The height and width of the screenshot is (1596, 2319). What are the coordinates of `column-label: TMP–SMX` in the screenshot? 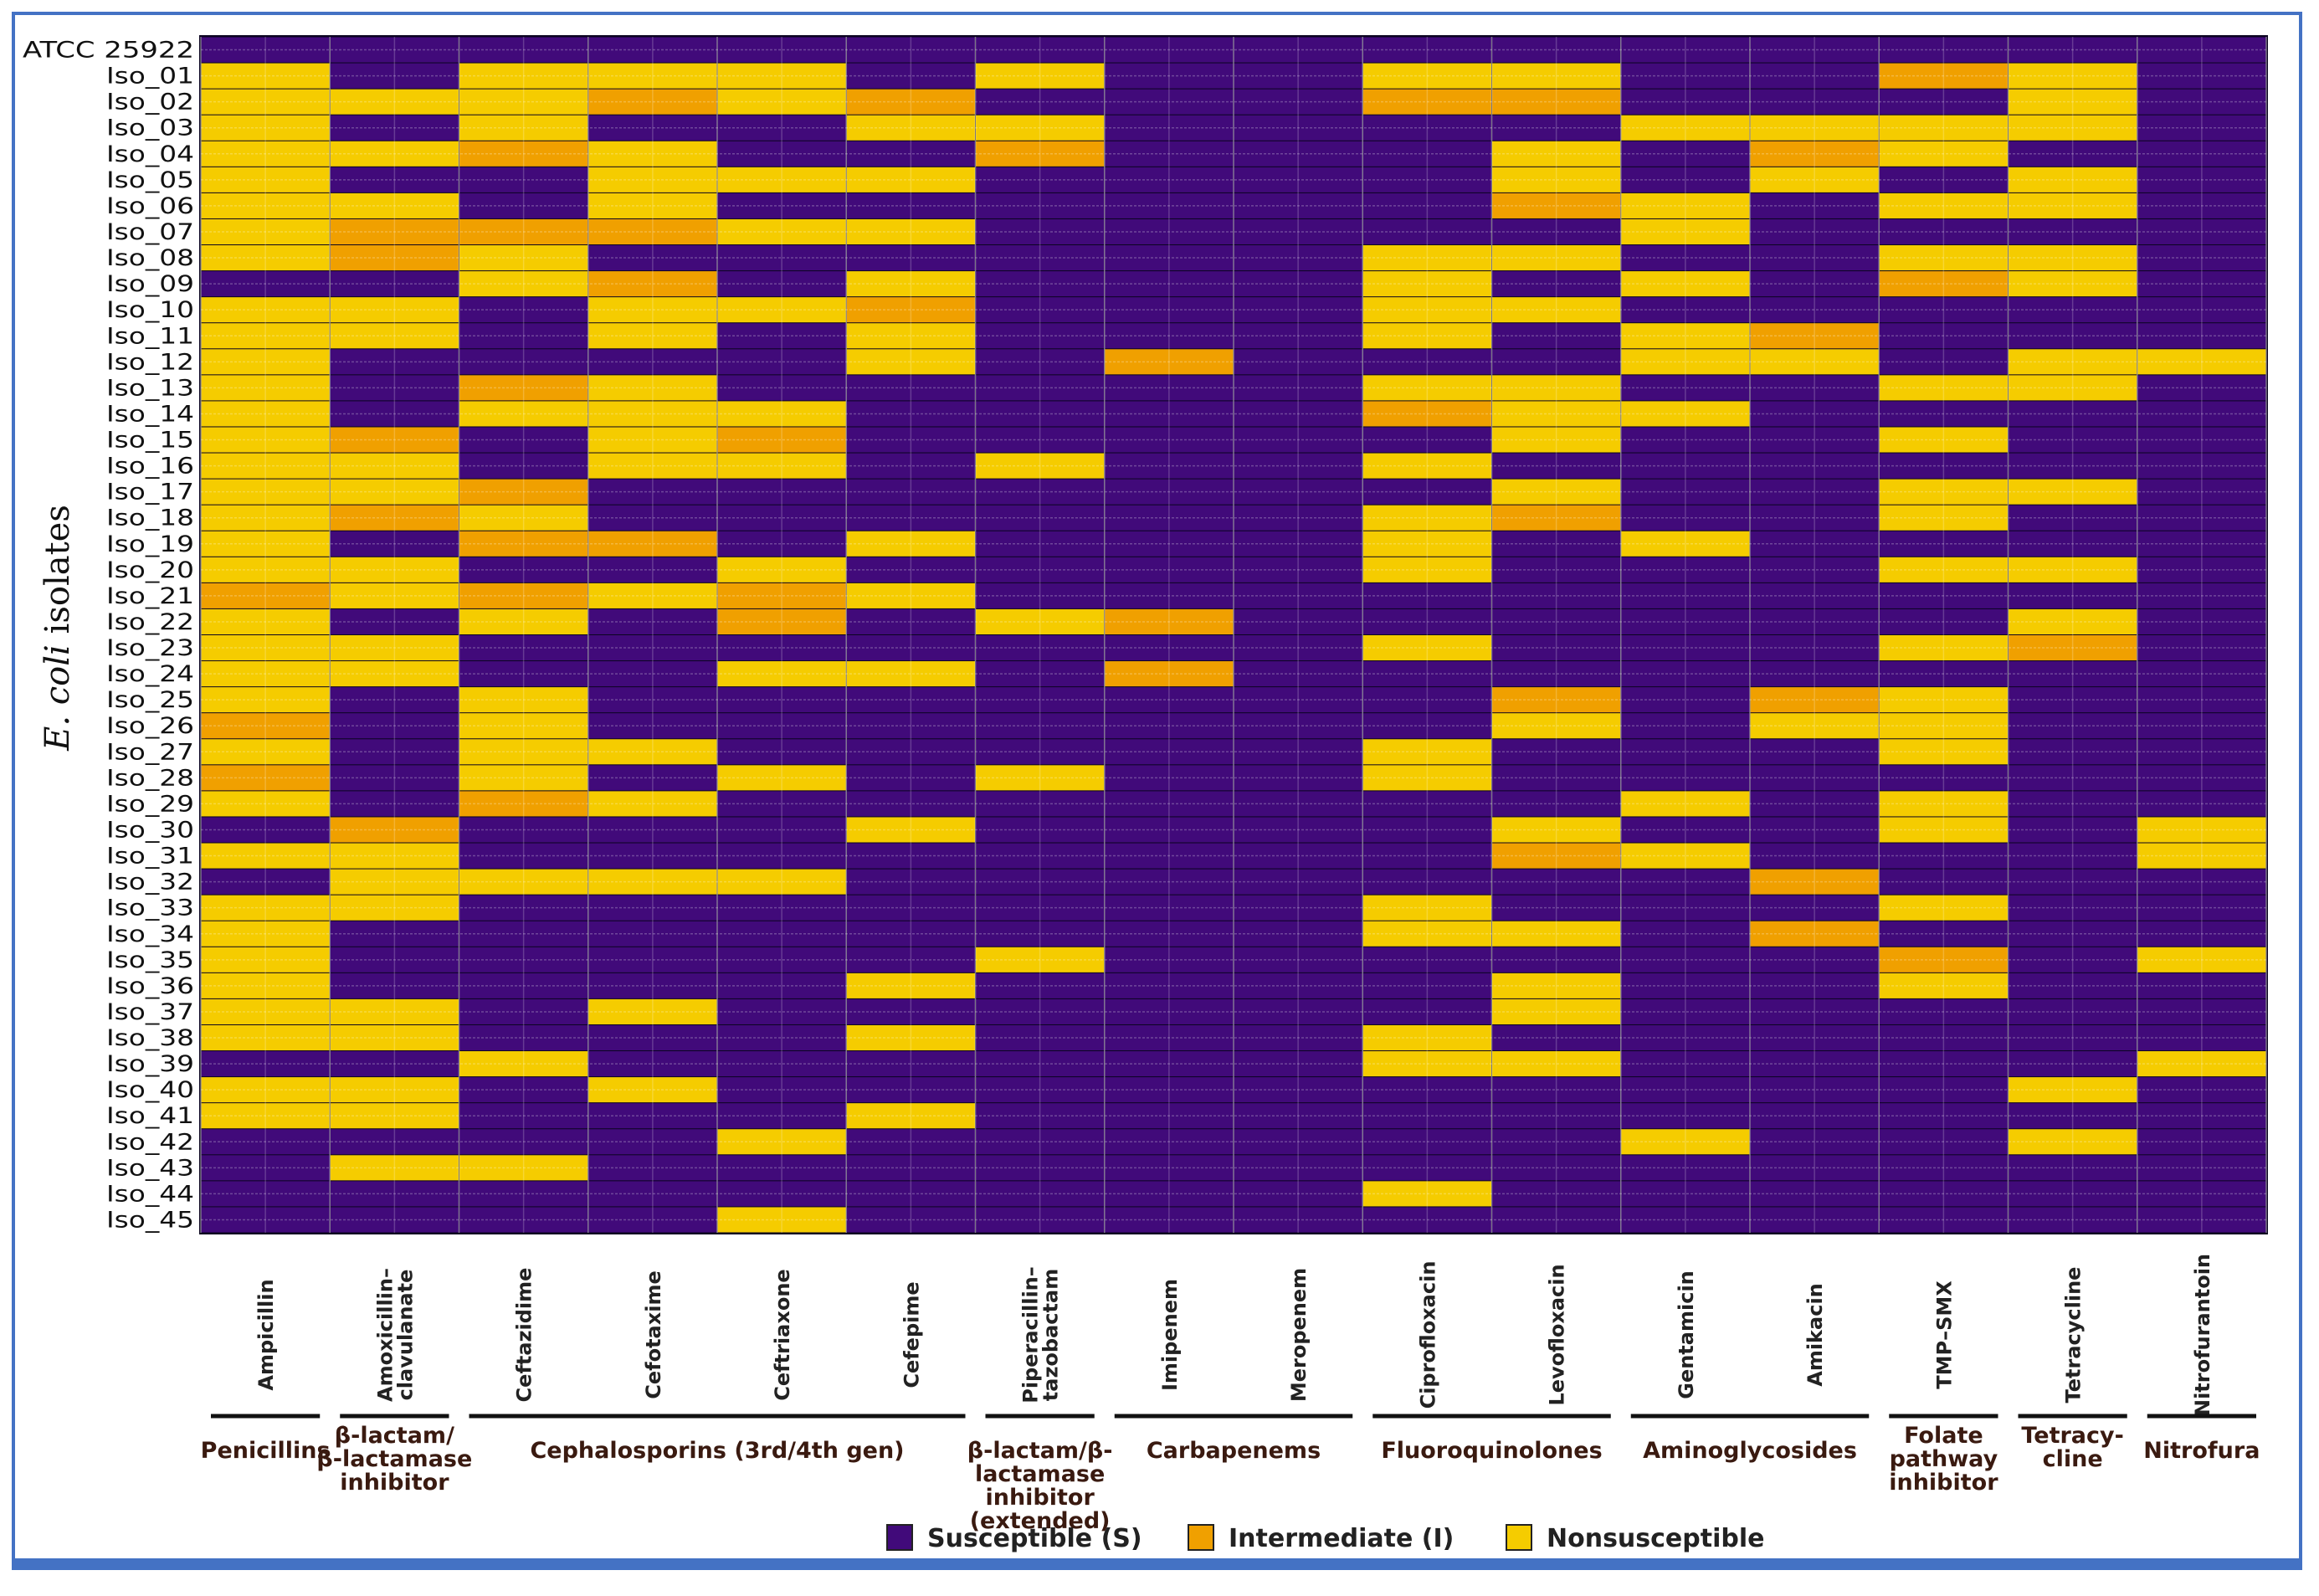 It's located at (1944, 1334).